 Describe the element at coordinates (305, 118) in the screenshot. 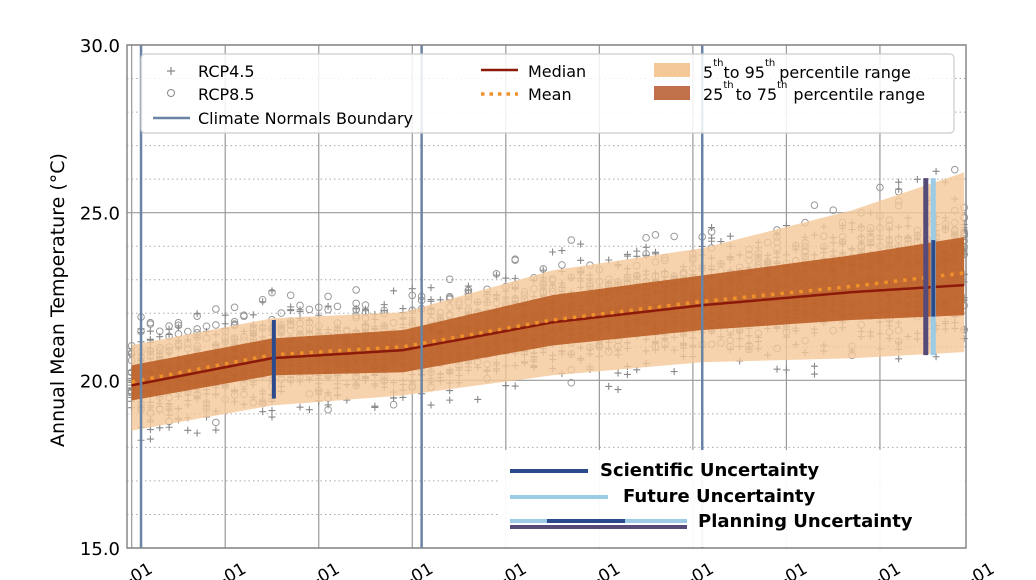

I see `legend-boundary: Climate Normals Boundary` at that location.